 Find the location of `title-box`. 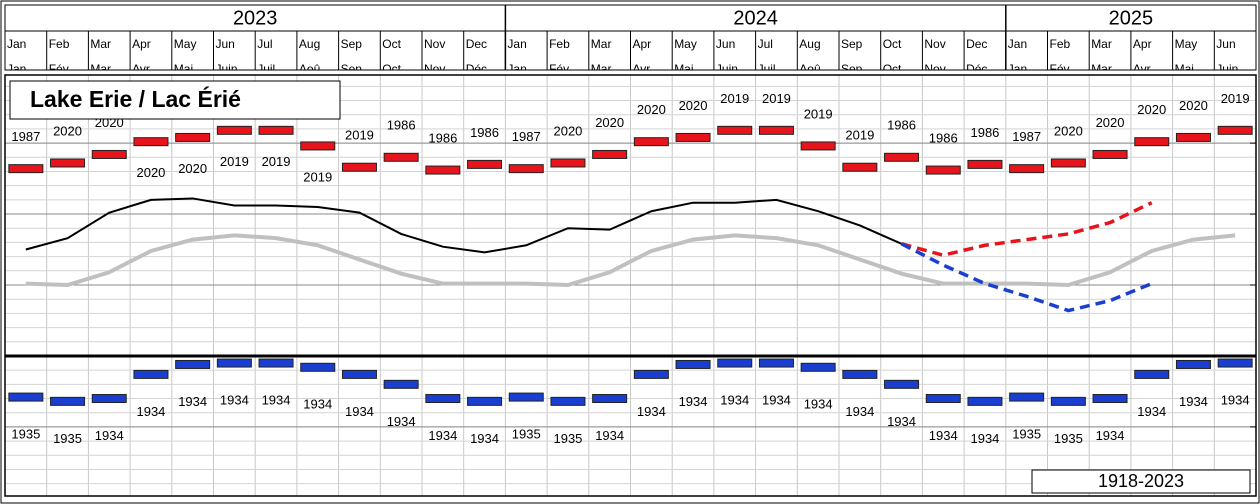

title-box is located at coordinates (175, 100).